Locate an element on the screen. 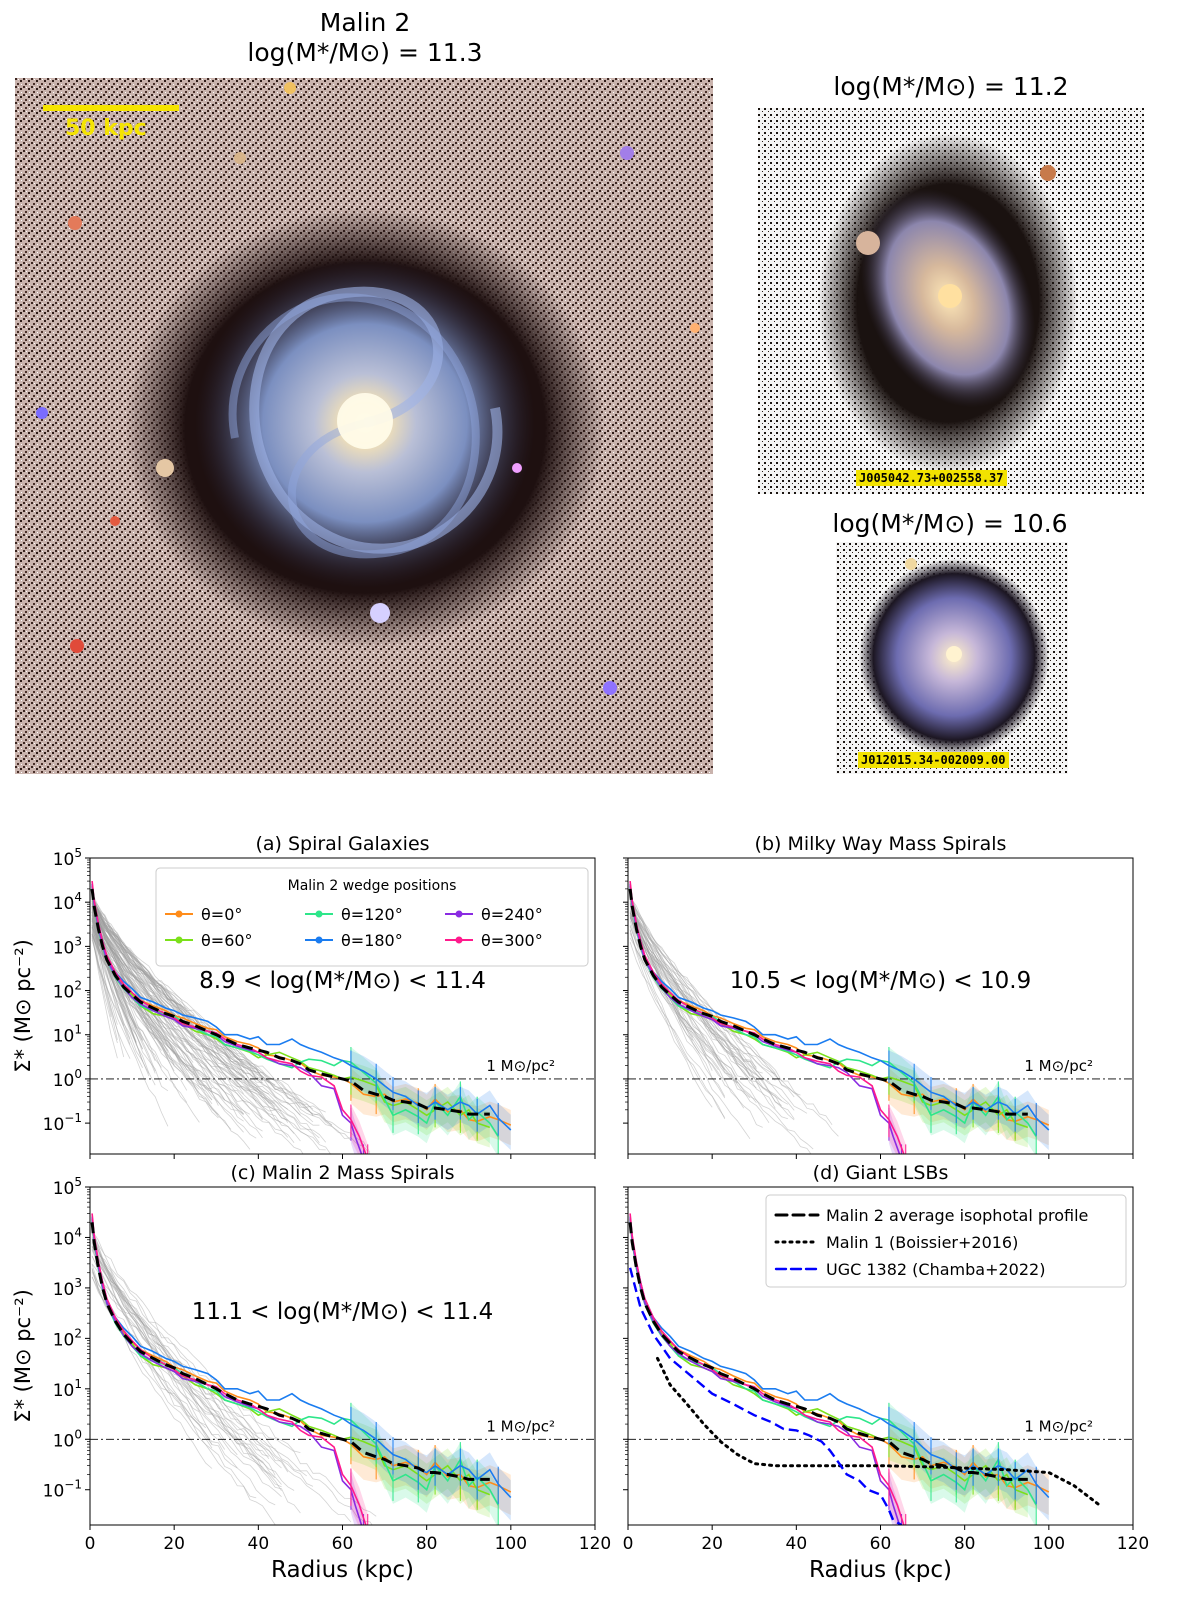 The height and width of the screenshot is (1624, 1200). x-tick-label: 120 is located at coordinates (595, 1544).